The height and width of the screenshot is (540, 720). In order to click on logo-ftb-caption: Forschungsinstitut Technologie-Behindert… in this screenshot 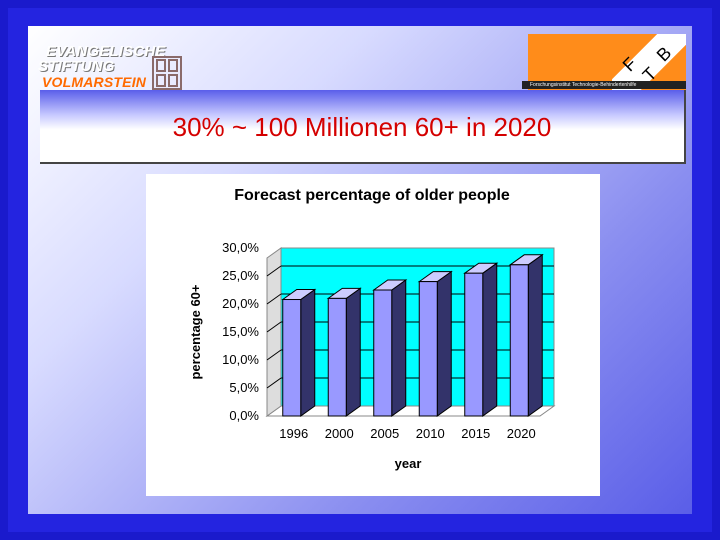, I will do `click(604, 85)`.